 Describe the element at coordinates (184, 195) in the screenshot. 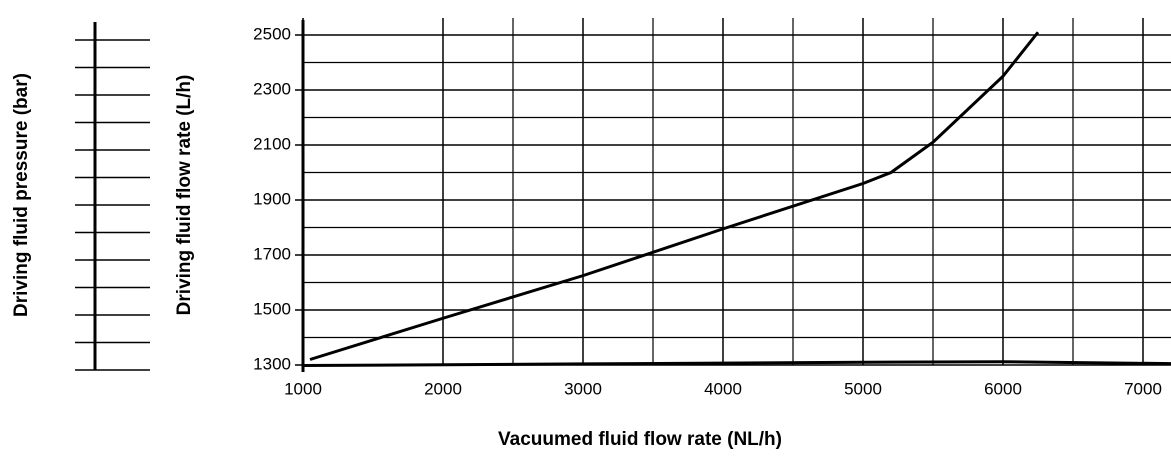

I see `y-axis-label: Driving fluid flow rate (L/h)` at that location.